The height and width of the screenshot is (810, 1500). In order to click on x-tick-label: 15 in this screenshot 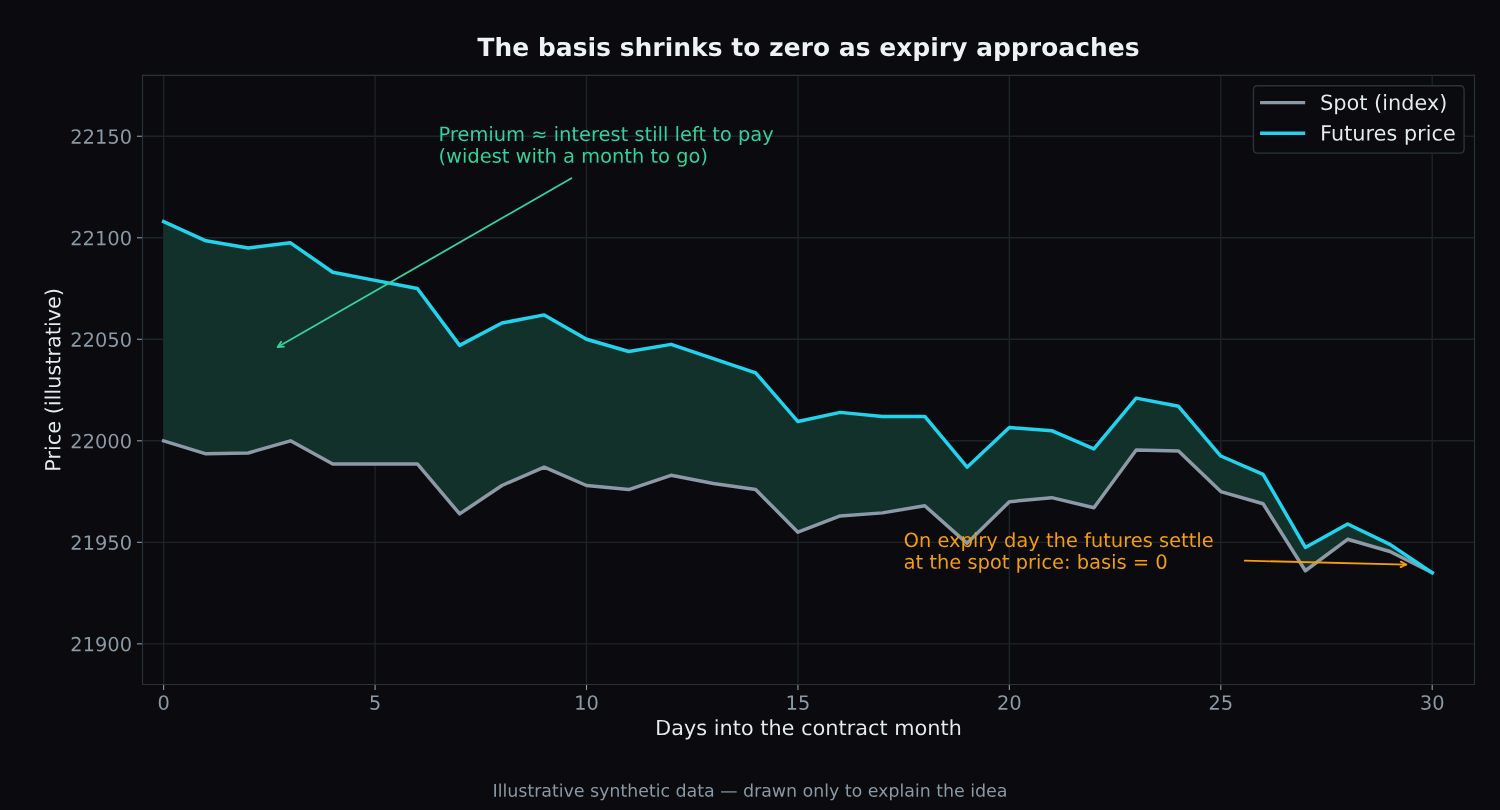, I will do `click(798, 702)`.